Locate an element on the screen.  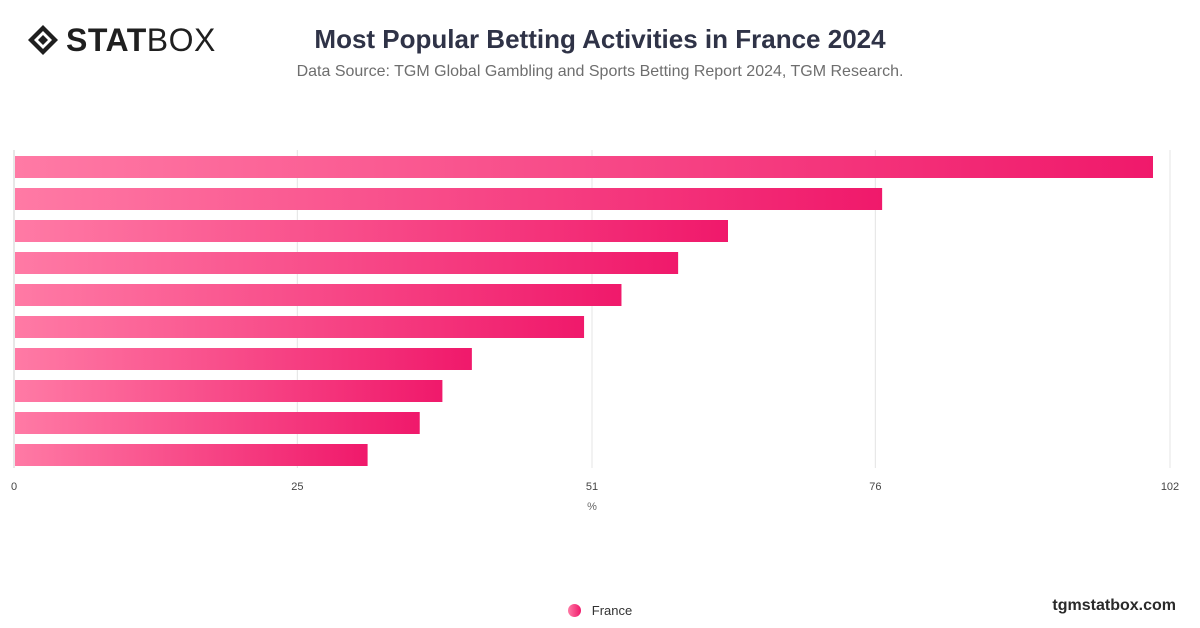
statbox-logo: STATBOX is located at coordinates (121, 40).